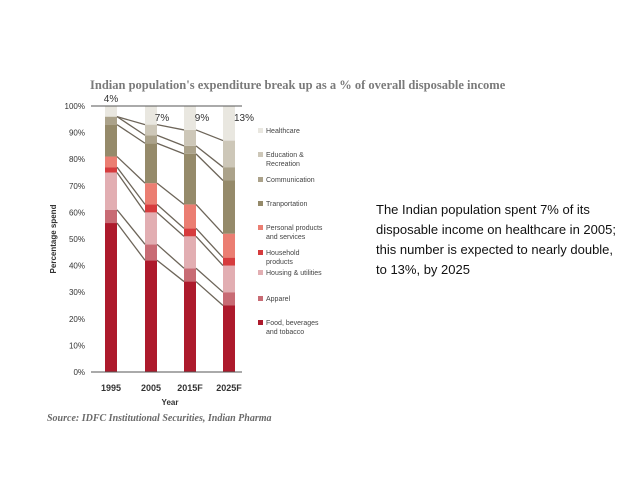  I want to click on y-tick-label: 50%, so click(77, 239).